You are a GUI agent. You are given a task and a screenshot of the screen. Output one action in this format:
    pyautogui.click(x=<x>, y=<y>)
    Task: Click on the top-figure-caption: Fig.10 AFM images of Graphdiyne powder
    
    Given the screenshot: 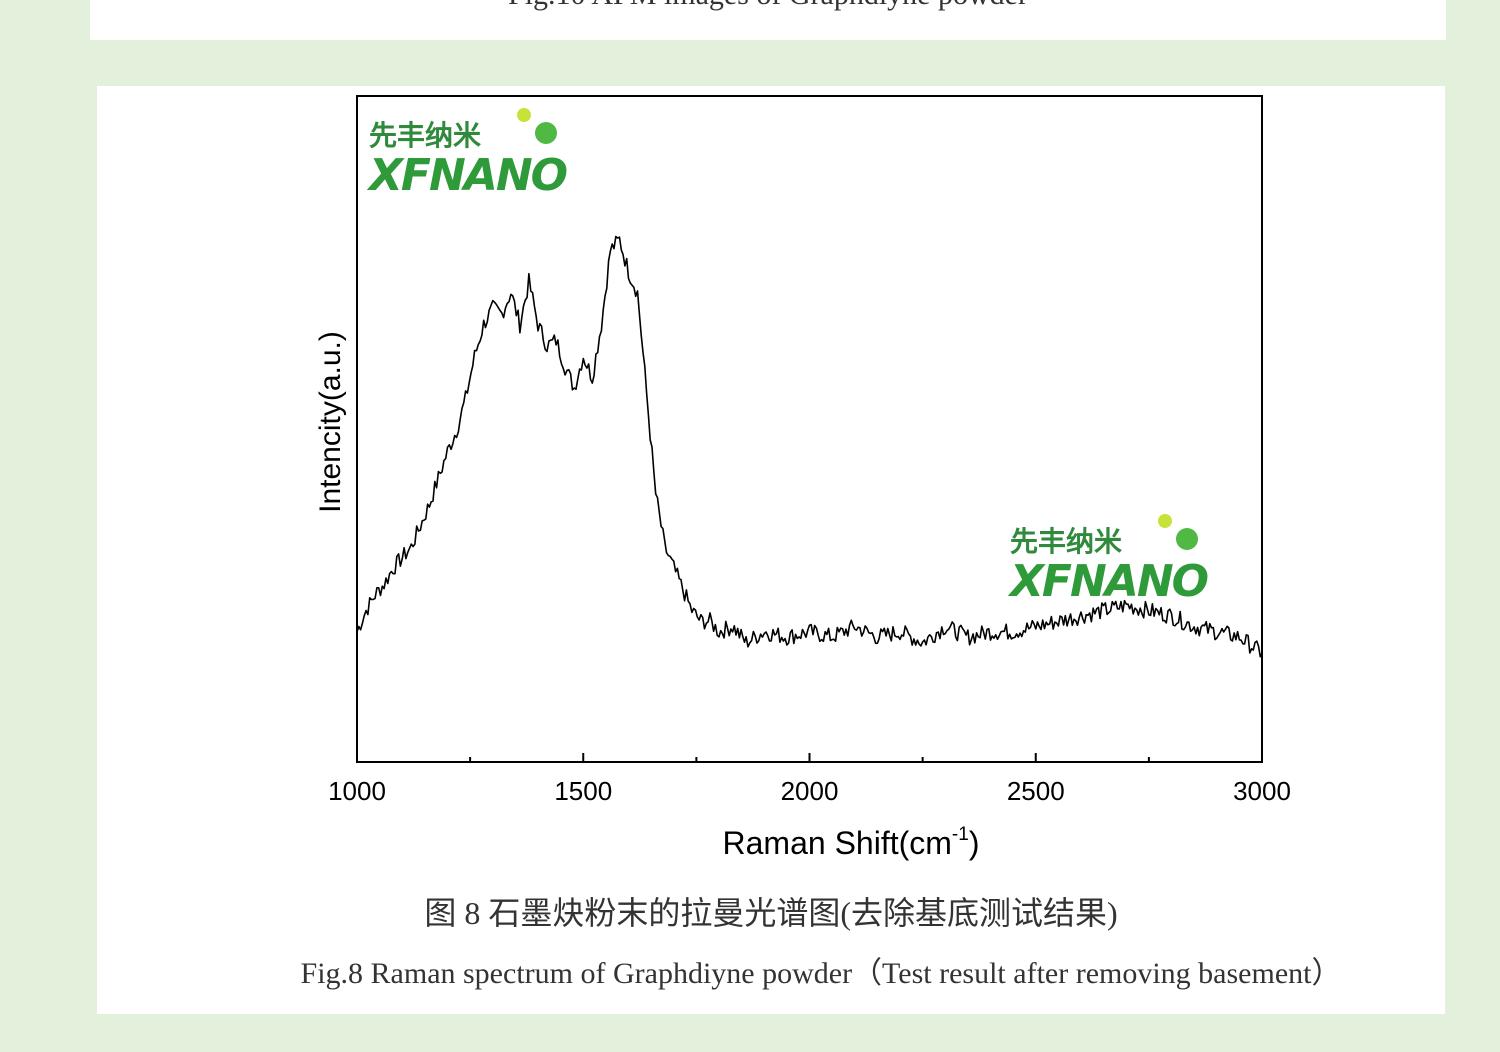 What is the action you would take?
    pyautogui.click(x=768, y=6)
    